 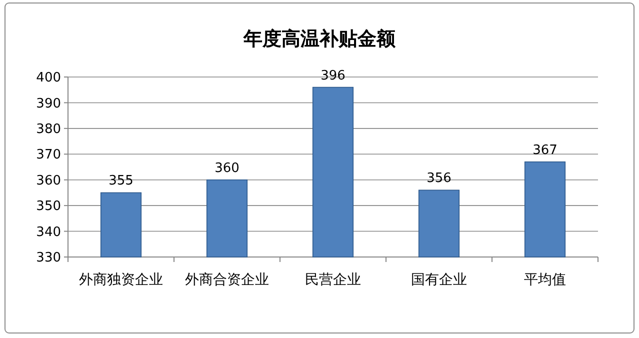 What do you see at coordinates (48, 155) in the screenshot?
I see `y-tick-label: 370` at bounding box center [48, 155].